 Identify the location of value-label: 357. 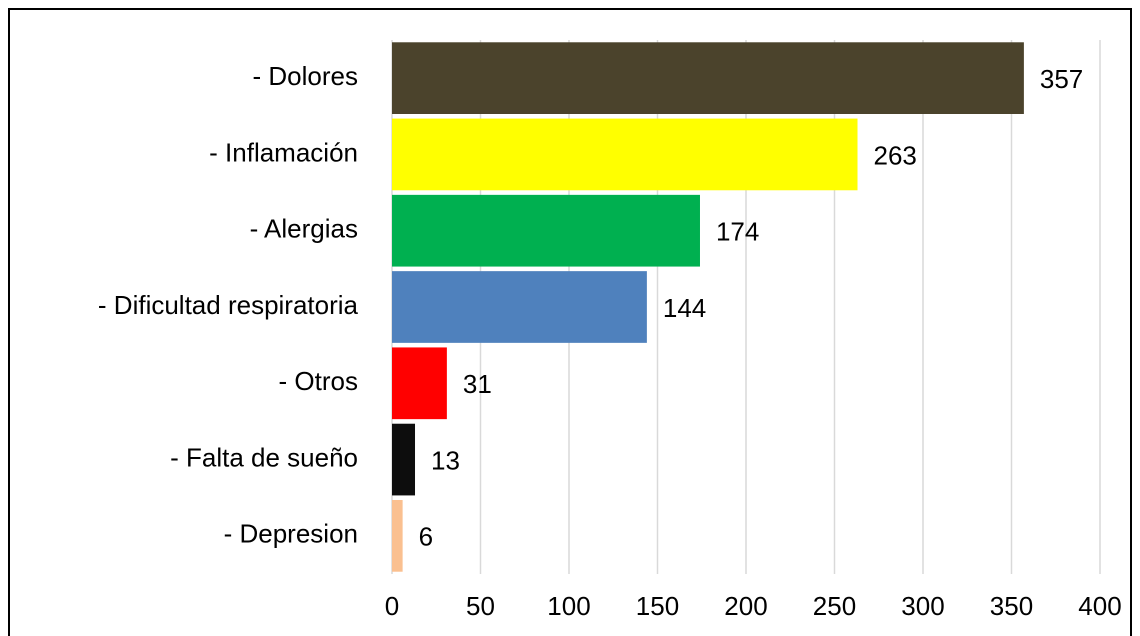
(1061, 79).